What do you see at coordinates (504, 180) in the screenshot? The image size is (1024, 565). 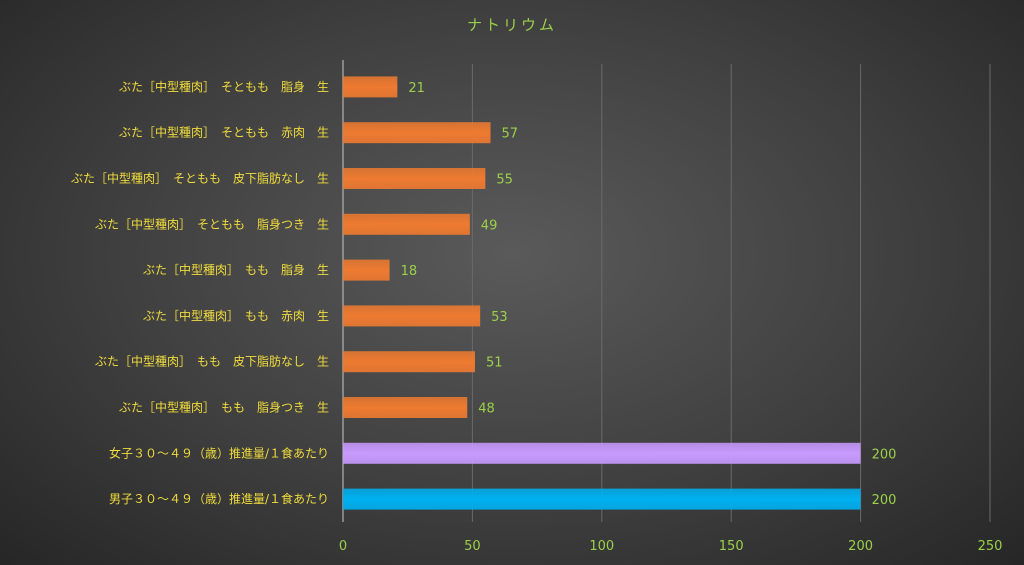 I see `data-label: 55` at bounding box center [504, 180].